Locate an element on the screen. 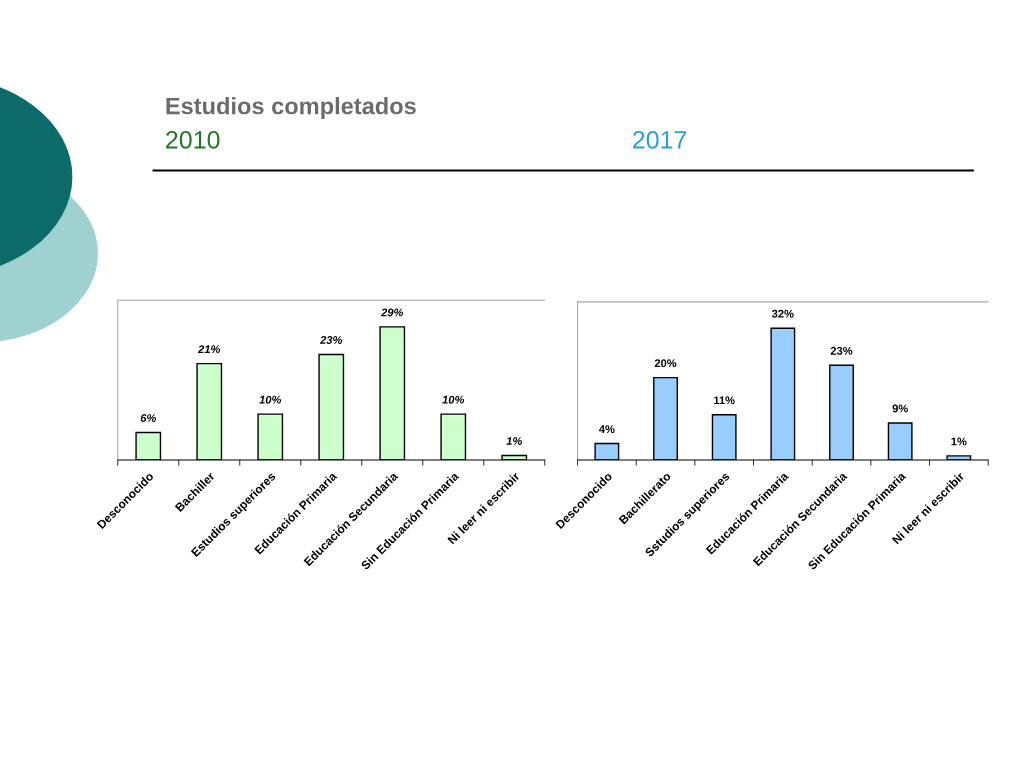  data-label: 11% is located at coordinates (724, 400).